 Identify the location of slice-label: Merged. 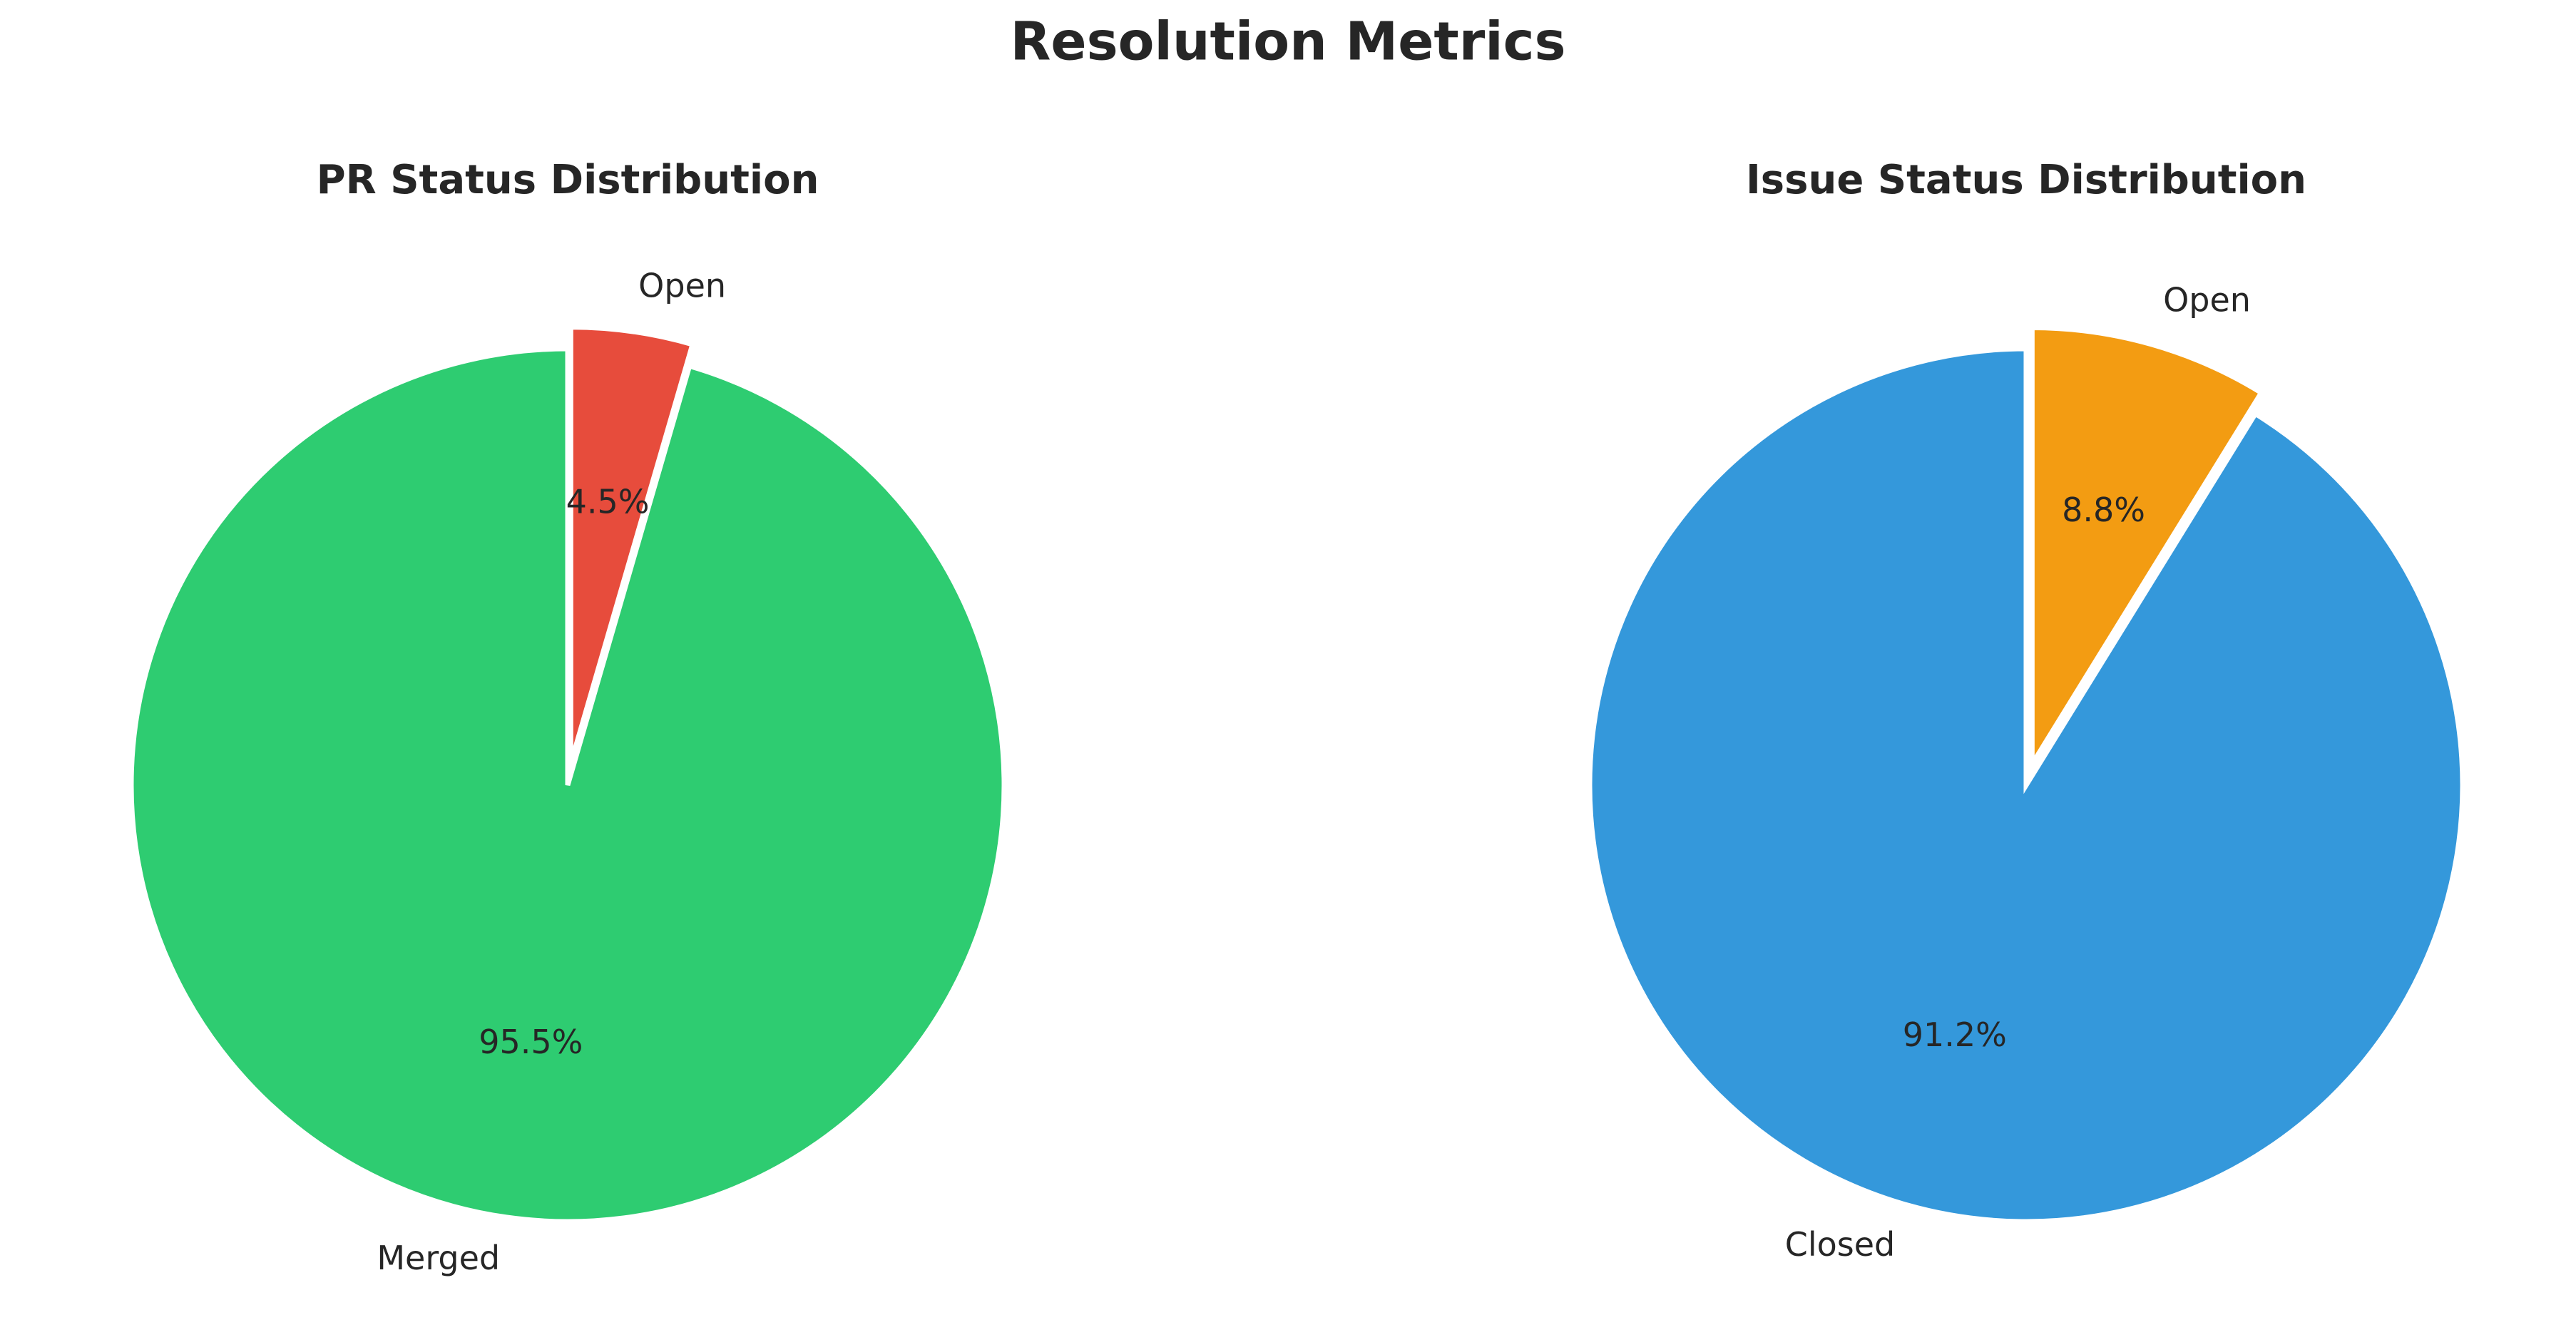
(439, 1258).